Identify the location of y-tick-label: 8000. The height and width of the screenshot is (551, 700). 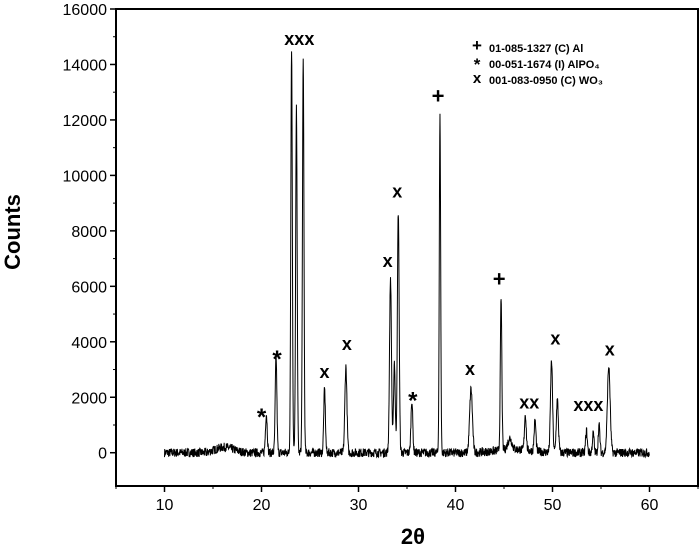
(89, 232).